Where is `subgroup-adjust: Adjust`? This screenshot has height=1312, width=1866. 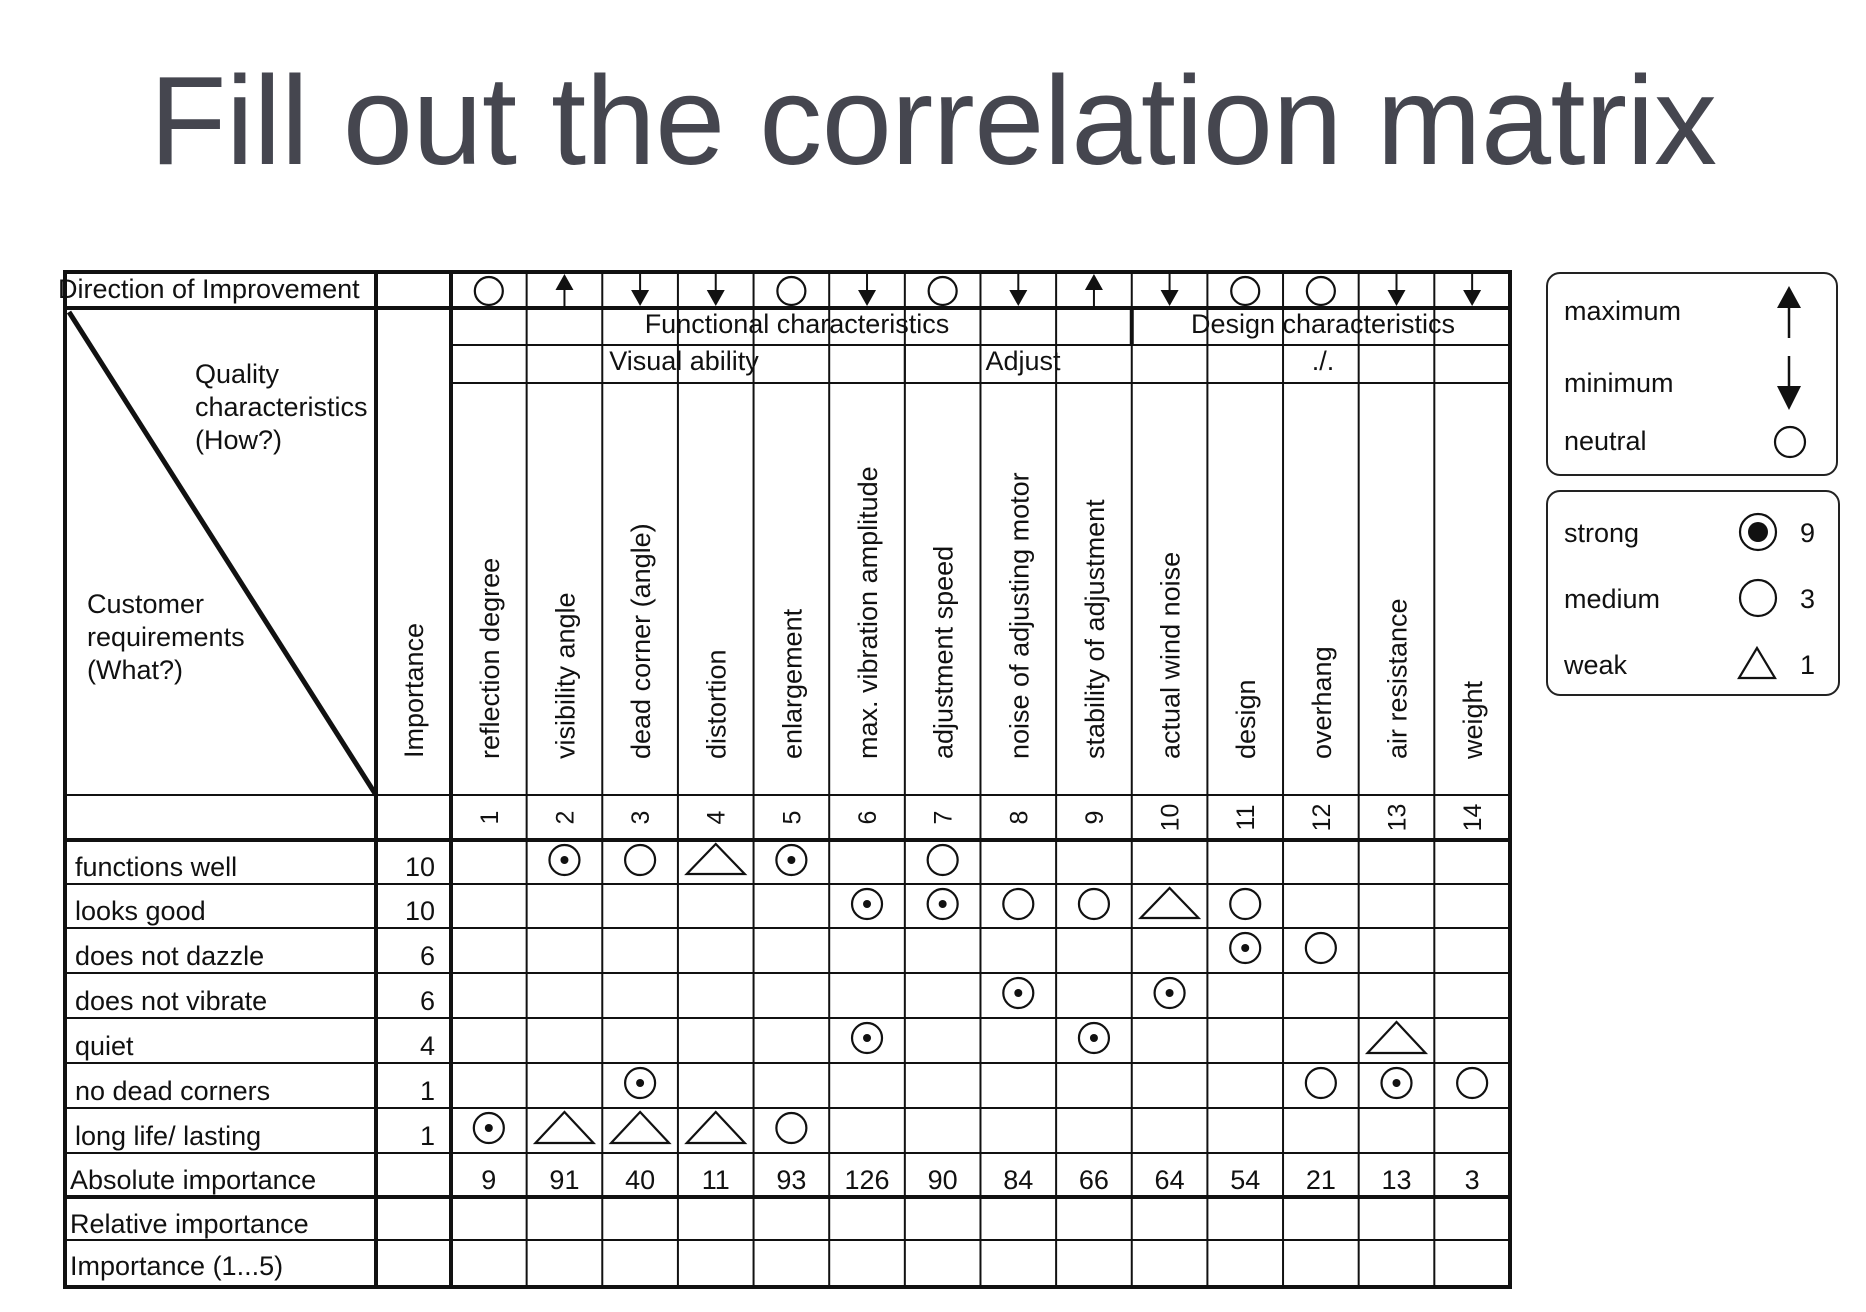
subgroup-adjust: Adjust is located at coordinates (1023, 361).